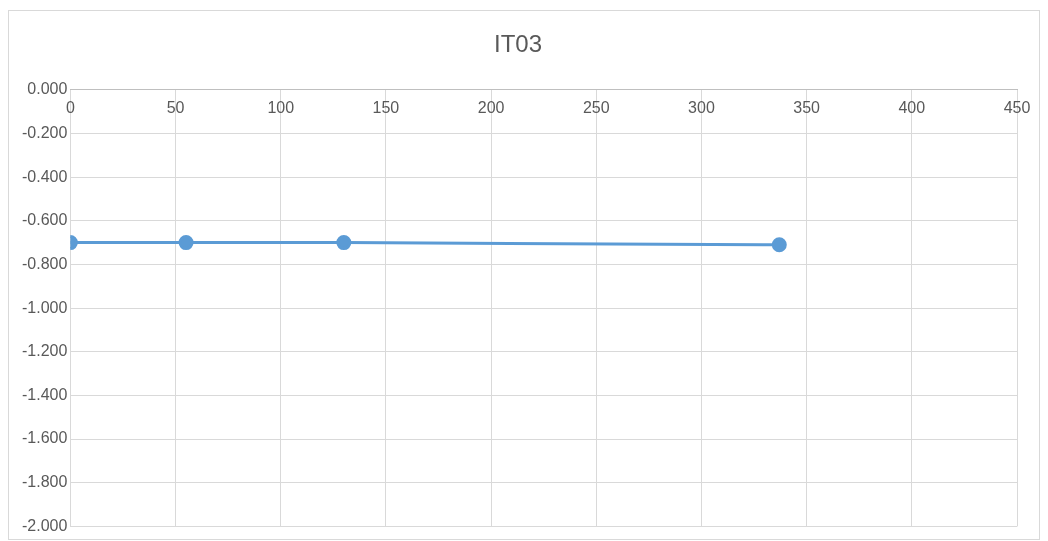 The width and height of the screenshot is (1048, 541). Describe the element at coordinates (44, 132) in the screenshot. I see `y-tick-label: -0.200` at that location.